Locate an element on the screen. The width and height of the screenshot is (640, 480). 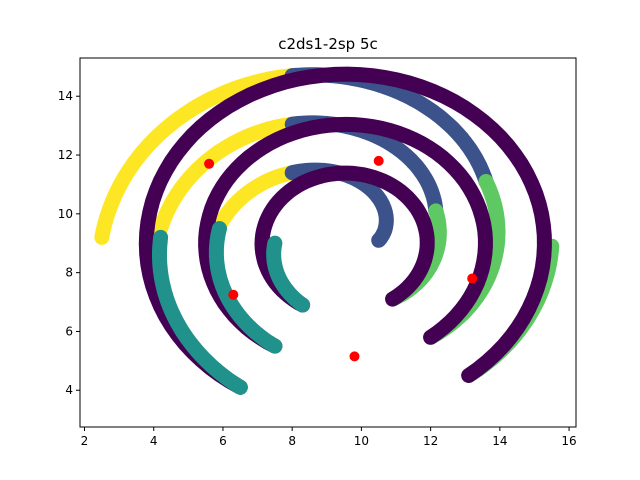
y-tick-label: 12 is located at coordinates (65, 155).